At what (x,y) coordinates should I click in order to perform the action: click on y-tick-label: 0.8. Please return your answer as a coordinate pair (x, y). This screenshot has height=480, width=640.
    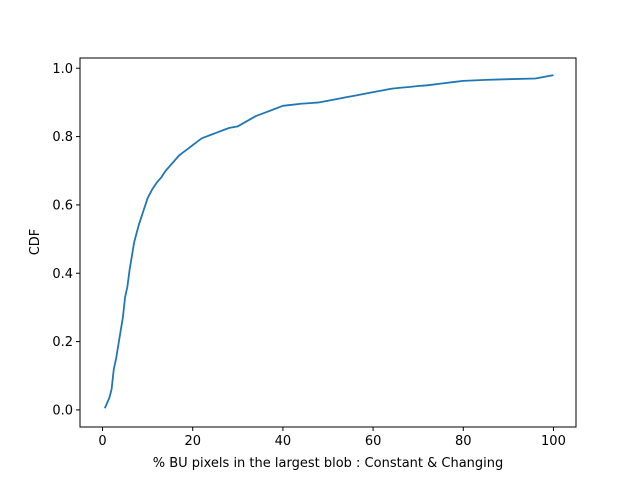
    Looking at the image, I should click on (62, 137).